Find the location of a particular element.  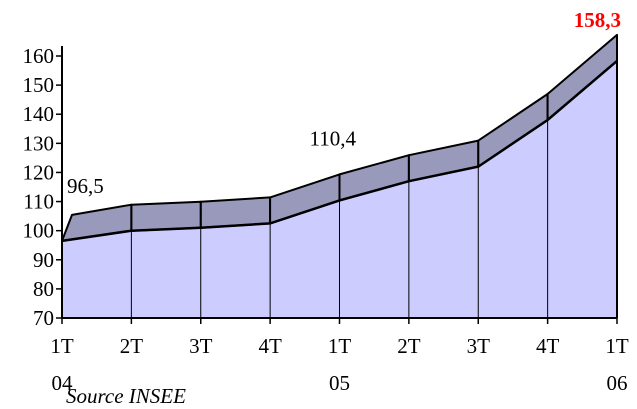

data-label: 158,3 is located at coordinates (597, 20).